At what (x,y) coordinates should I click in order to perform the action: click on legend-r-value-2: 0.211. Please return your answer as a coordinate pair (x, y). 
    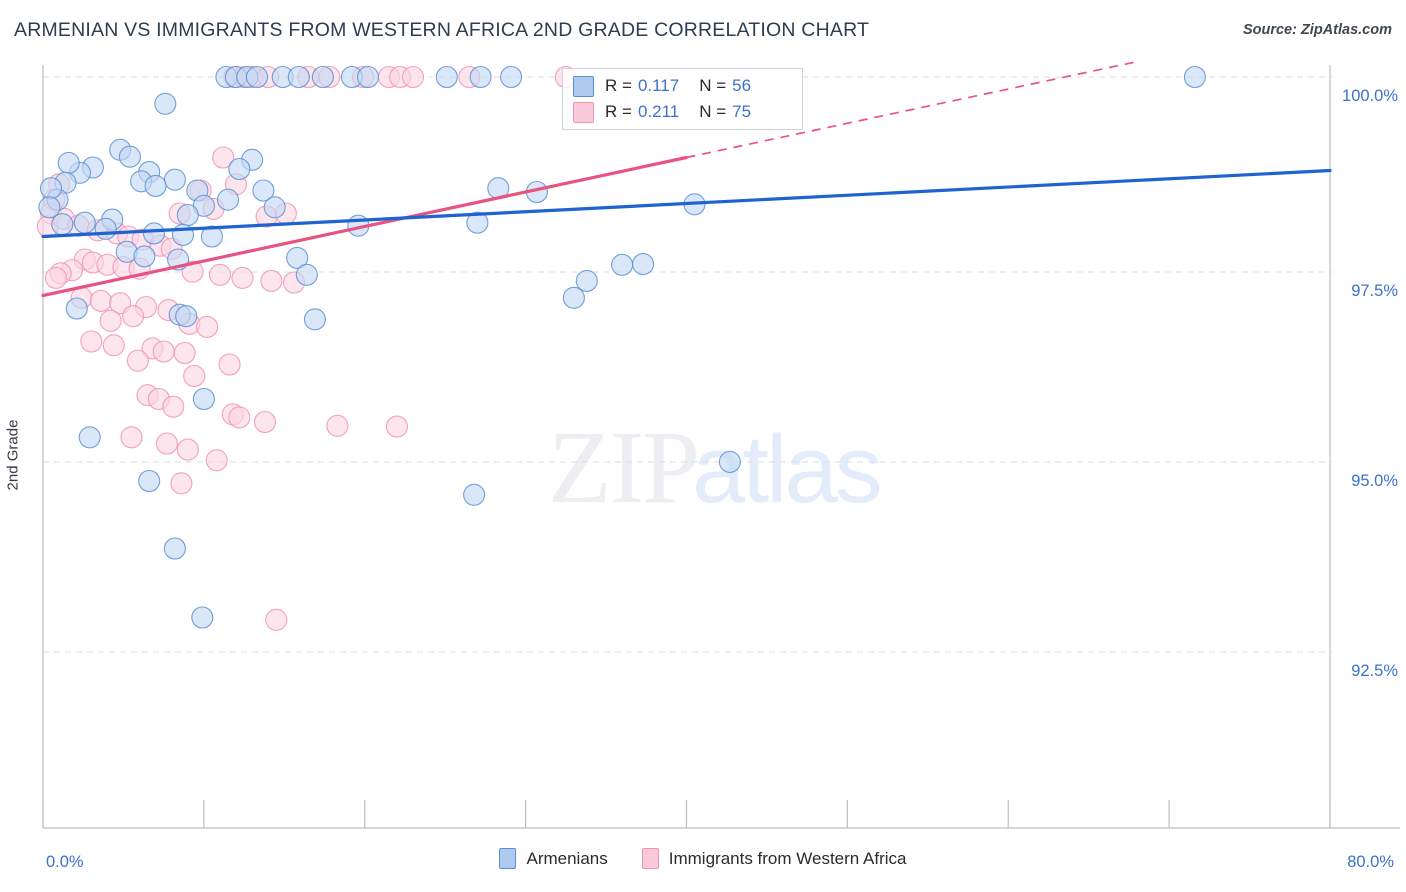
    Looking at the image, I should click on (658, 111).